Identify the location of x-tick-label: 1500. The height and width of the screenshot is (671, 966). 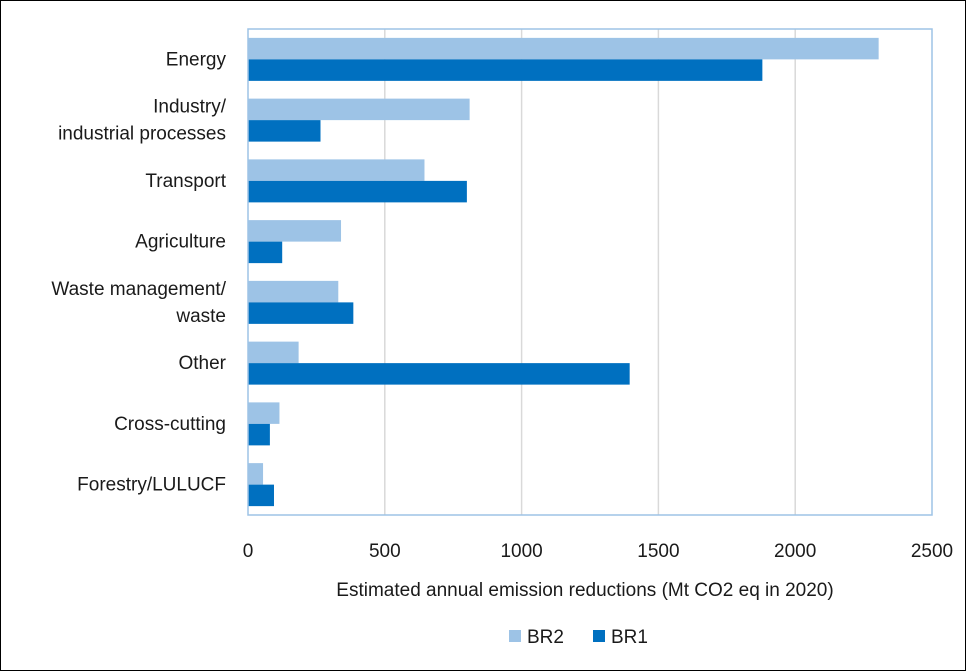
(658, 551).